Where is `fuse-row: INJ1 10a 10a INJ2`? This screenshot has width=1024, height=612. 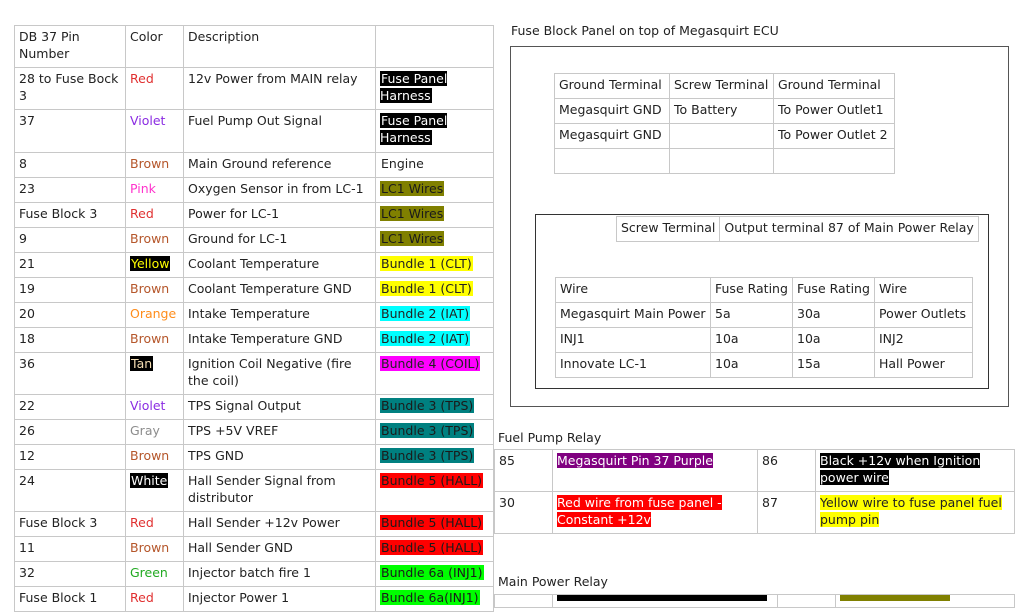 fuse-row: INJ1 10a 10a INJ2 is located at coordinates (764, 340).